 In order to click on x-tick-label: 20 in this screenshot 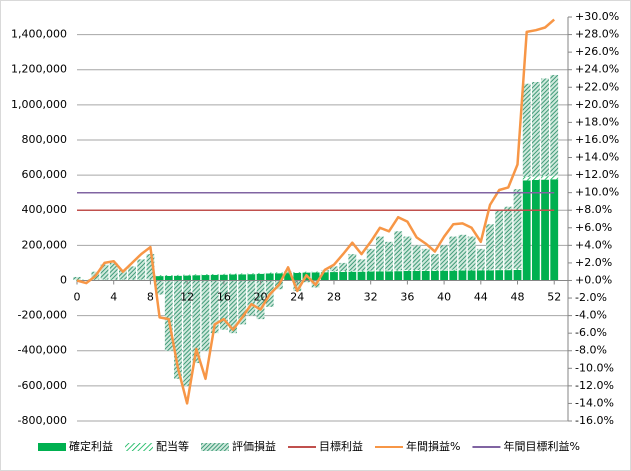, I will do `click(261, 296)`.